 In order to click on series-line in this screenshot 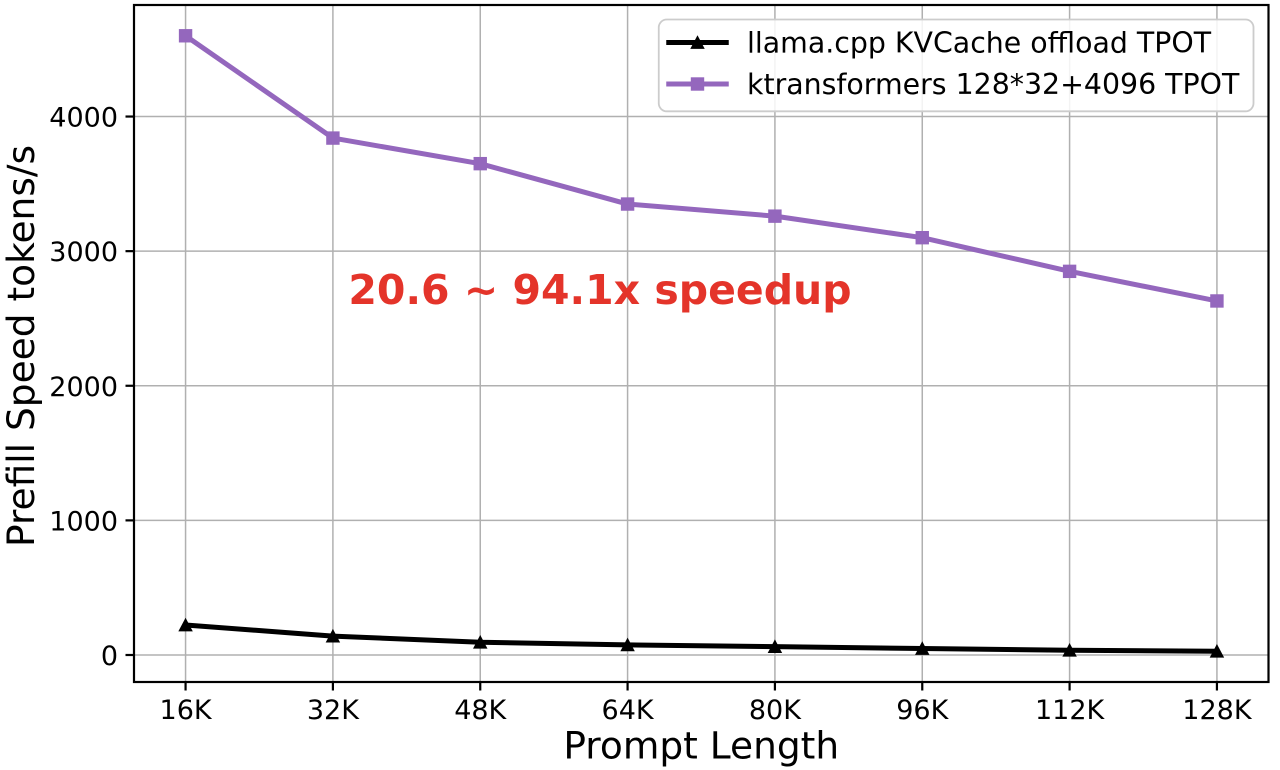, I will do `click(701, 638)`.